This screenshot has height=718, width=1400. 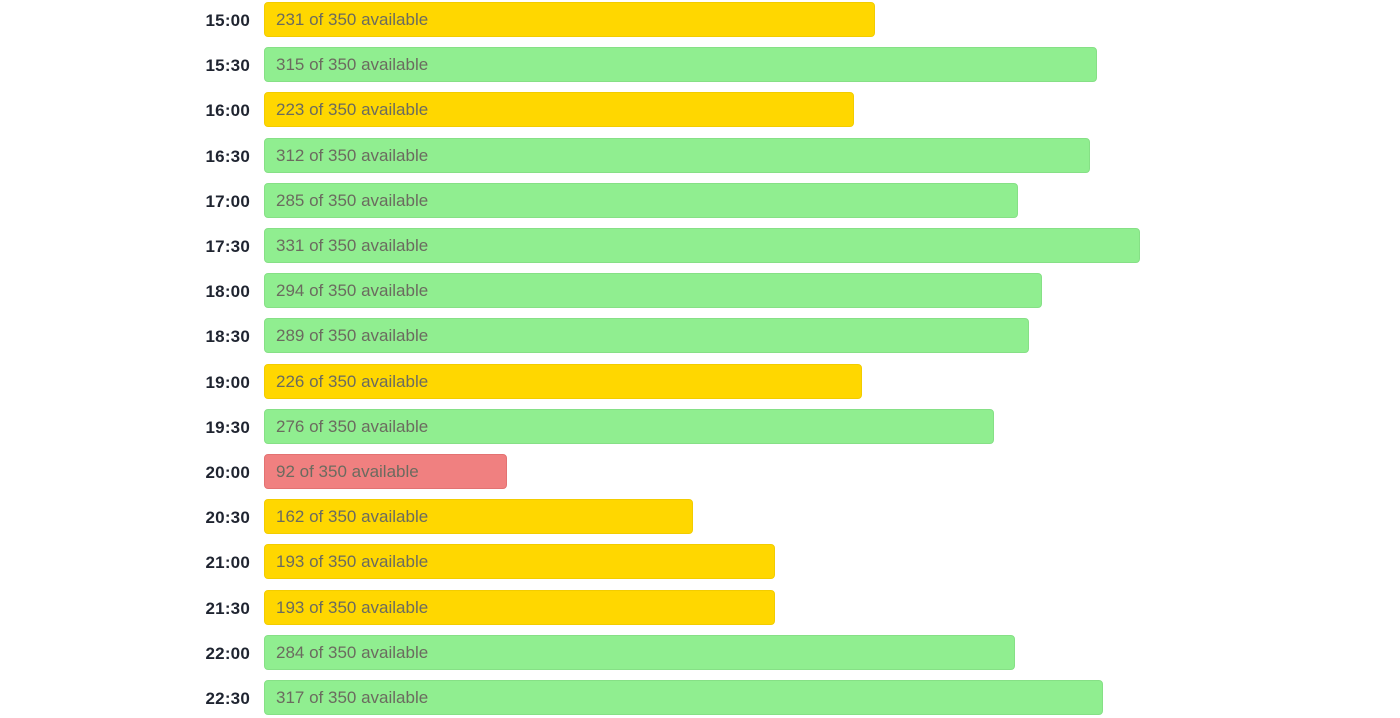 I want to click on availability-label: 294 of 350 available, so click(x=352, y=290).